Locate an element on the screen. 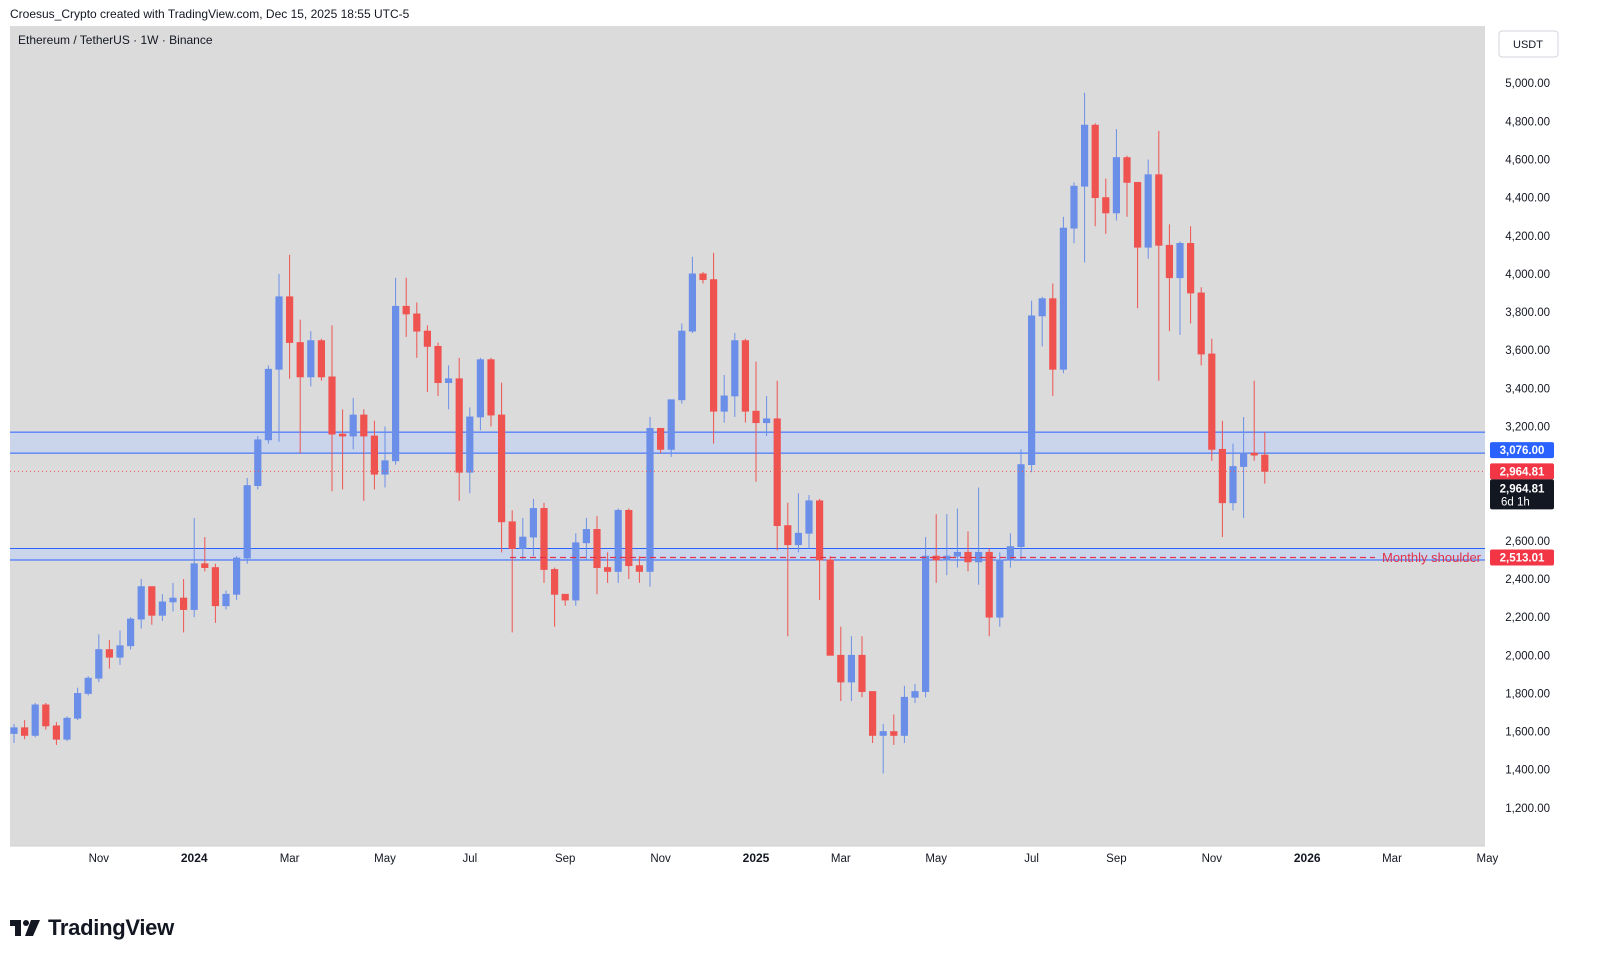 The height and width of the screenshot is (953, 1605). monthly-shoulder-label: Monthly shoulder is located at coordinates (1432, 557).